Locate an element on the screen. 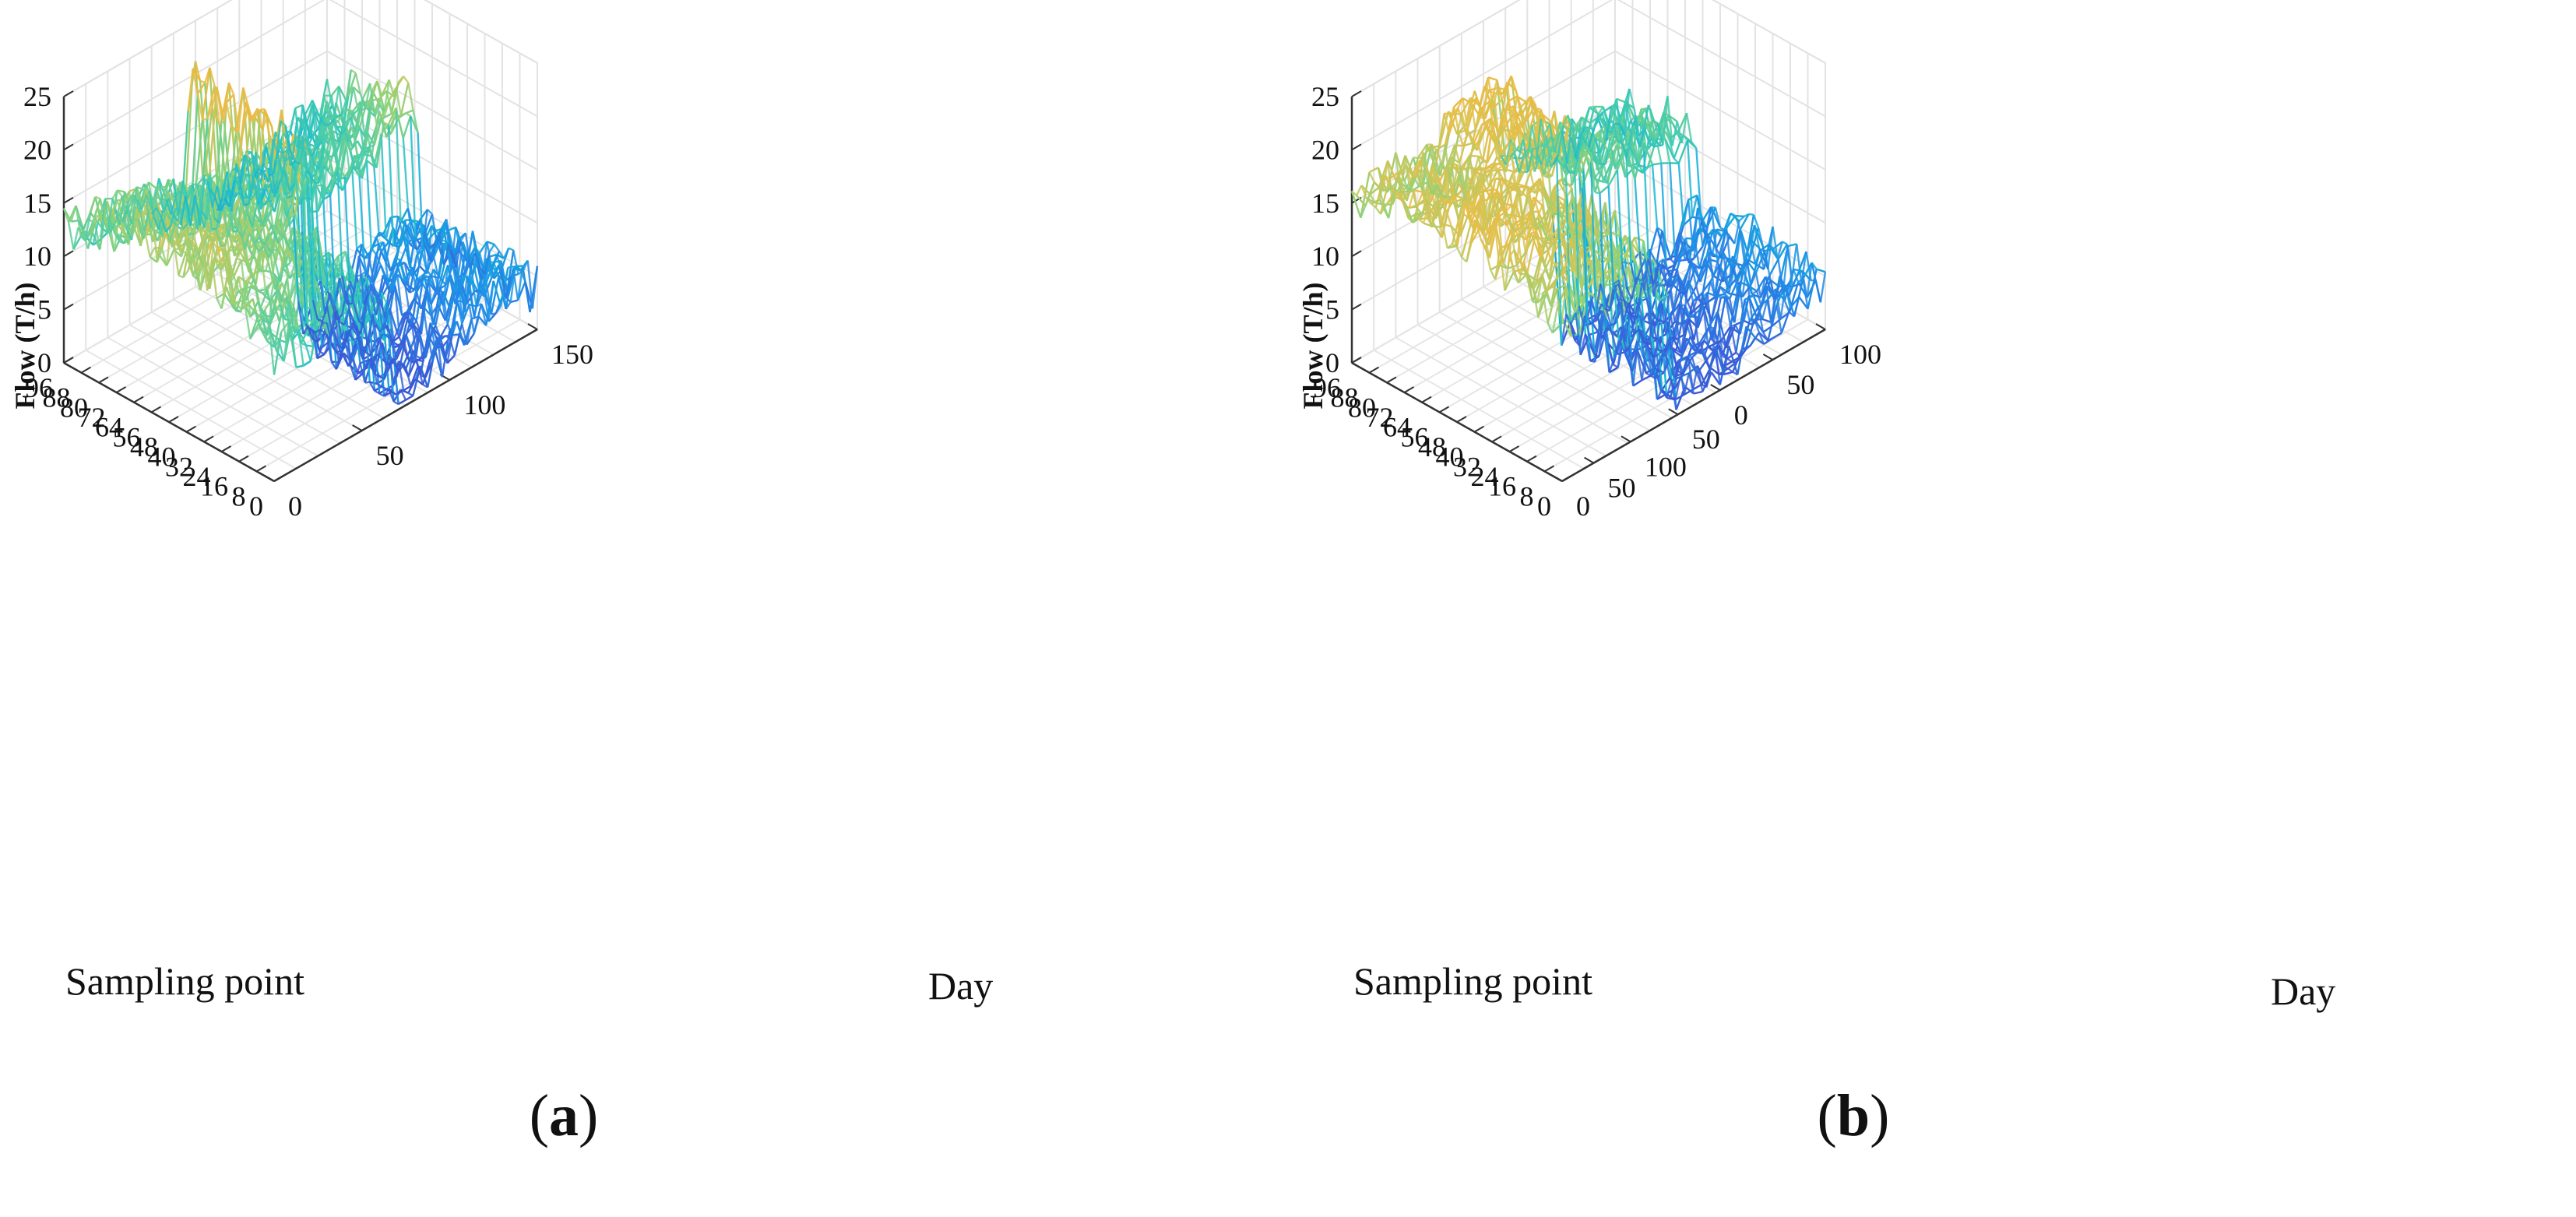 This screenshot has height=1217, width=2576. x-axis-line is located at coordinates (405, 405).